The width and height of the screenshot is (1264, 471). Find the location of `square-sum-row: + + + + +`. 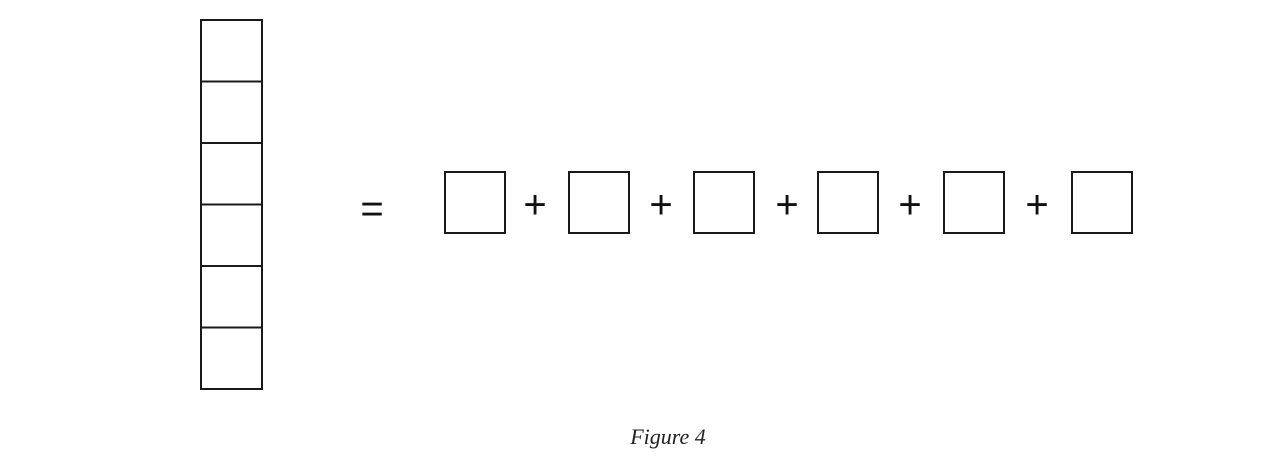

square-sum-row: + + + + + is located at coordinates (788, 202).